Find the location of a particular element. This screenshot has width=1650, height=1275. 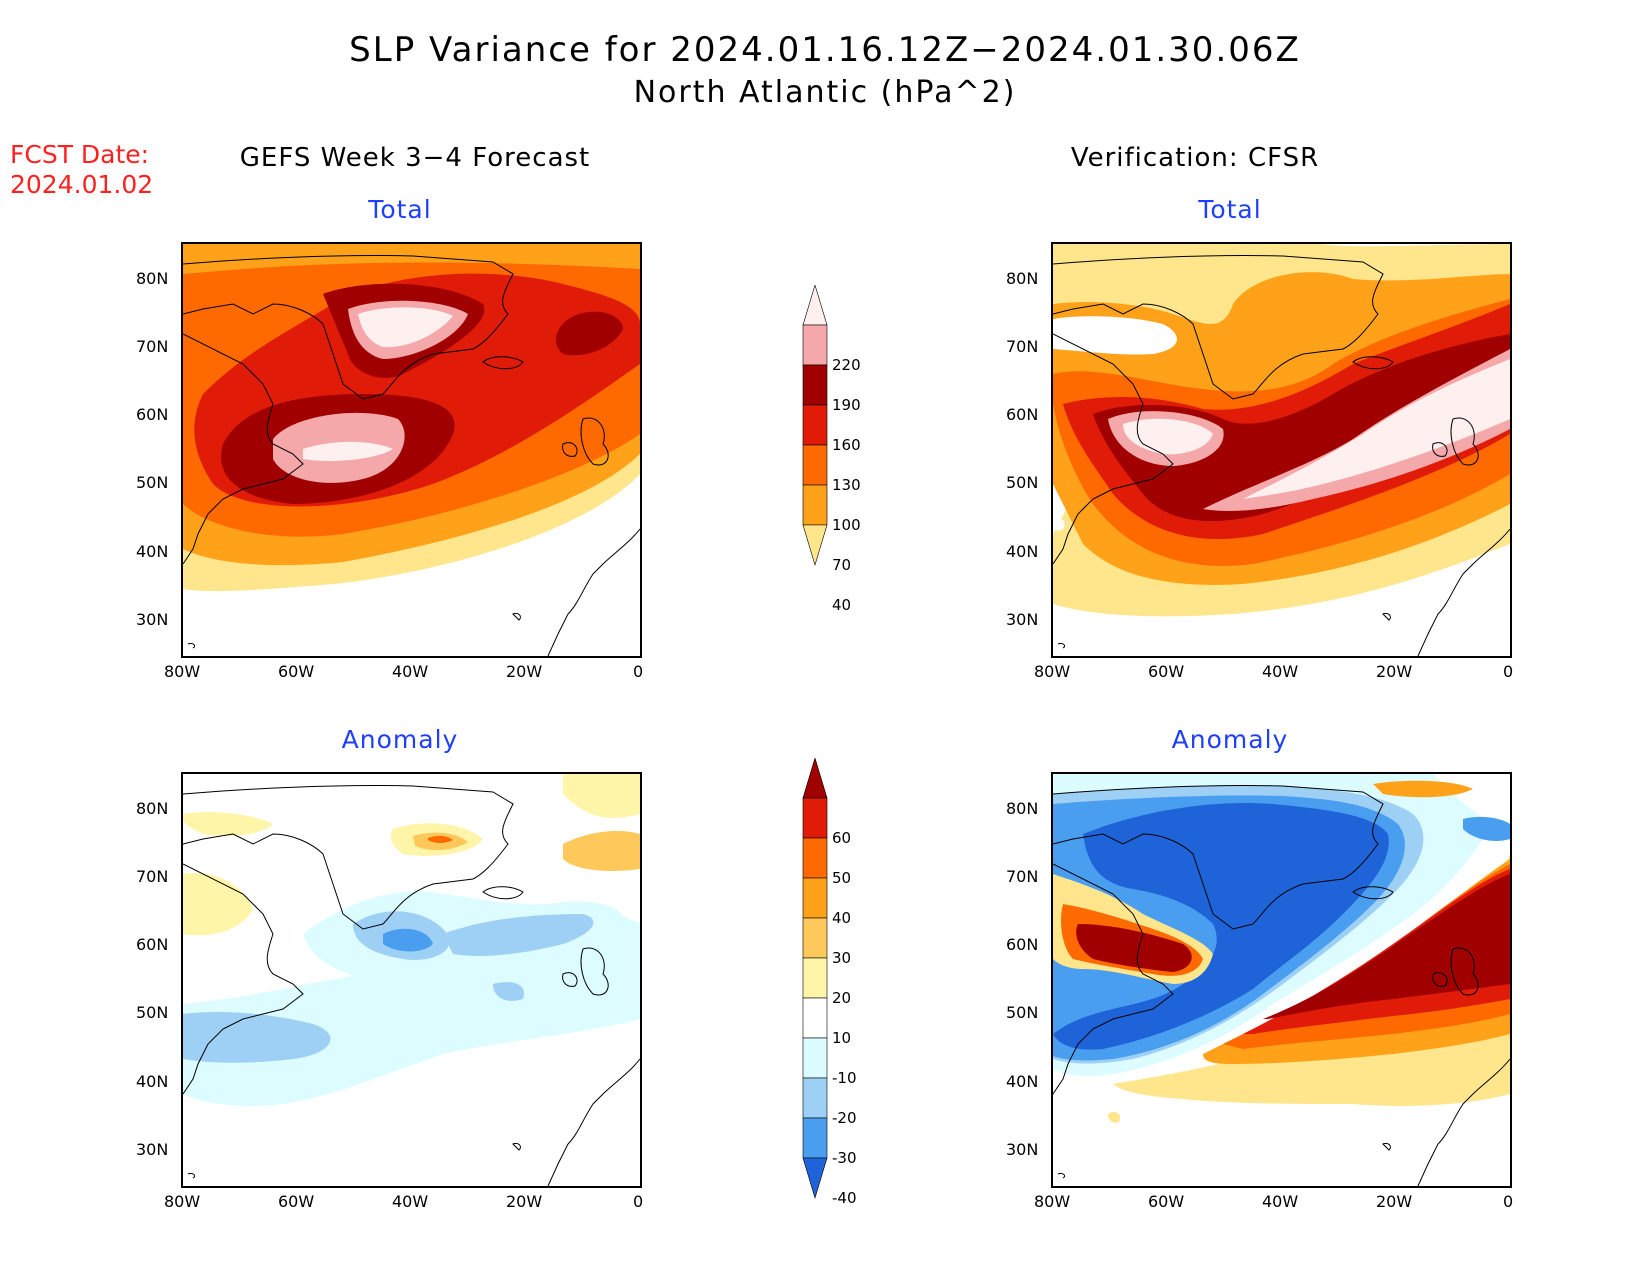

colorbar-tick-label: 220 is located at coordinates (846, 365).